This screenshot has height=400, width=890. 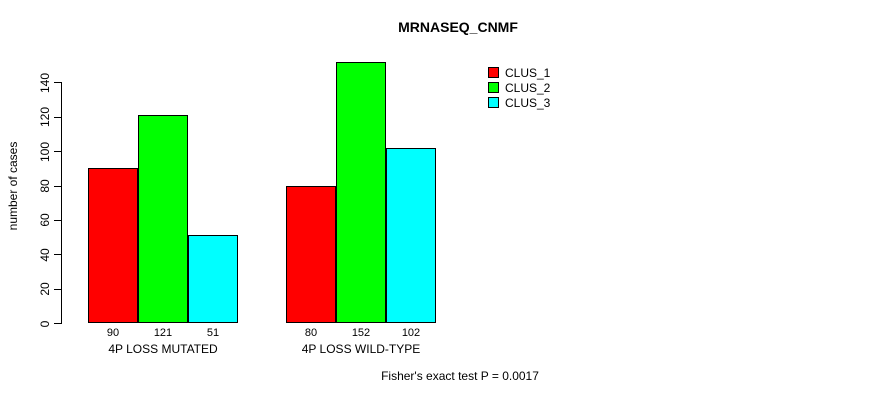 What do you see at coordinates (113, 245) in the screenshot?
I see `bar-clus_1-group1` at bounding box center [113, 245].